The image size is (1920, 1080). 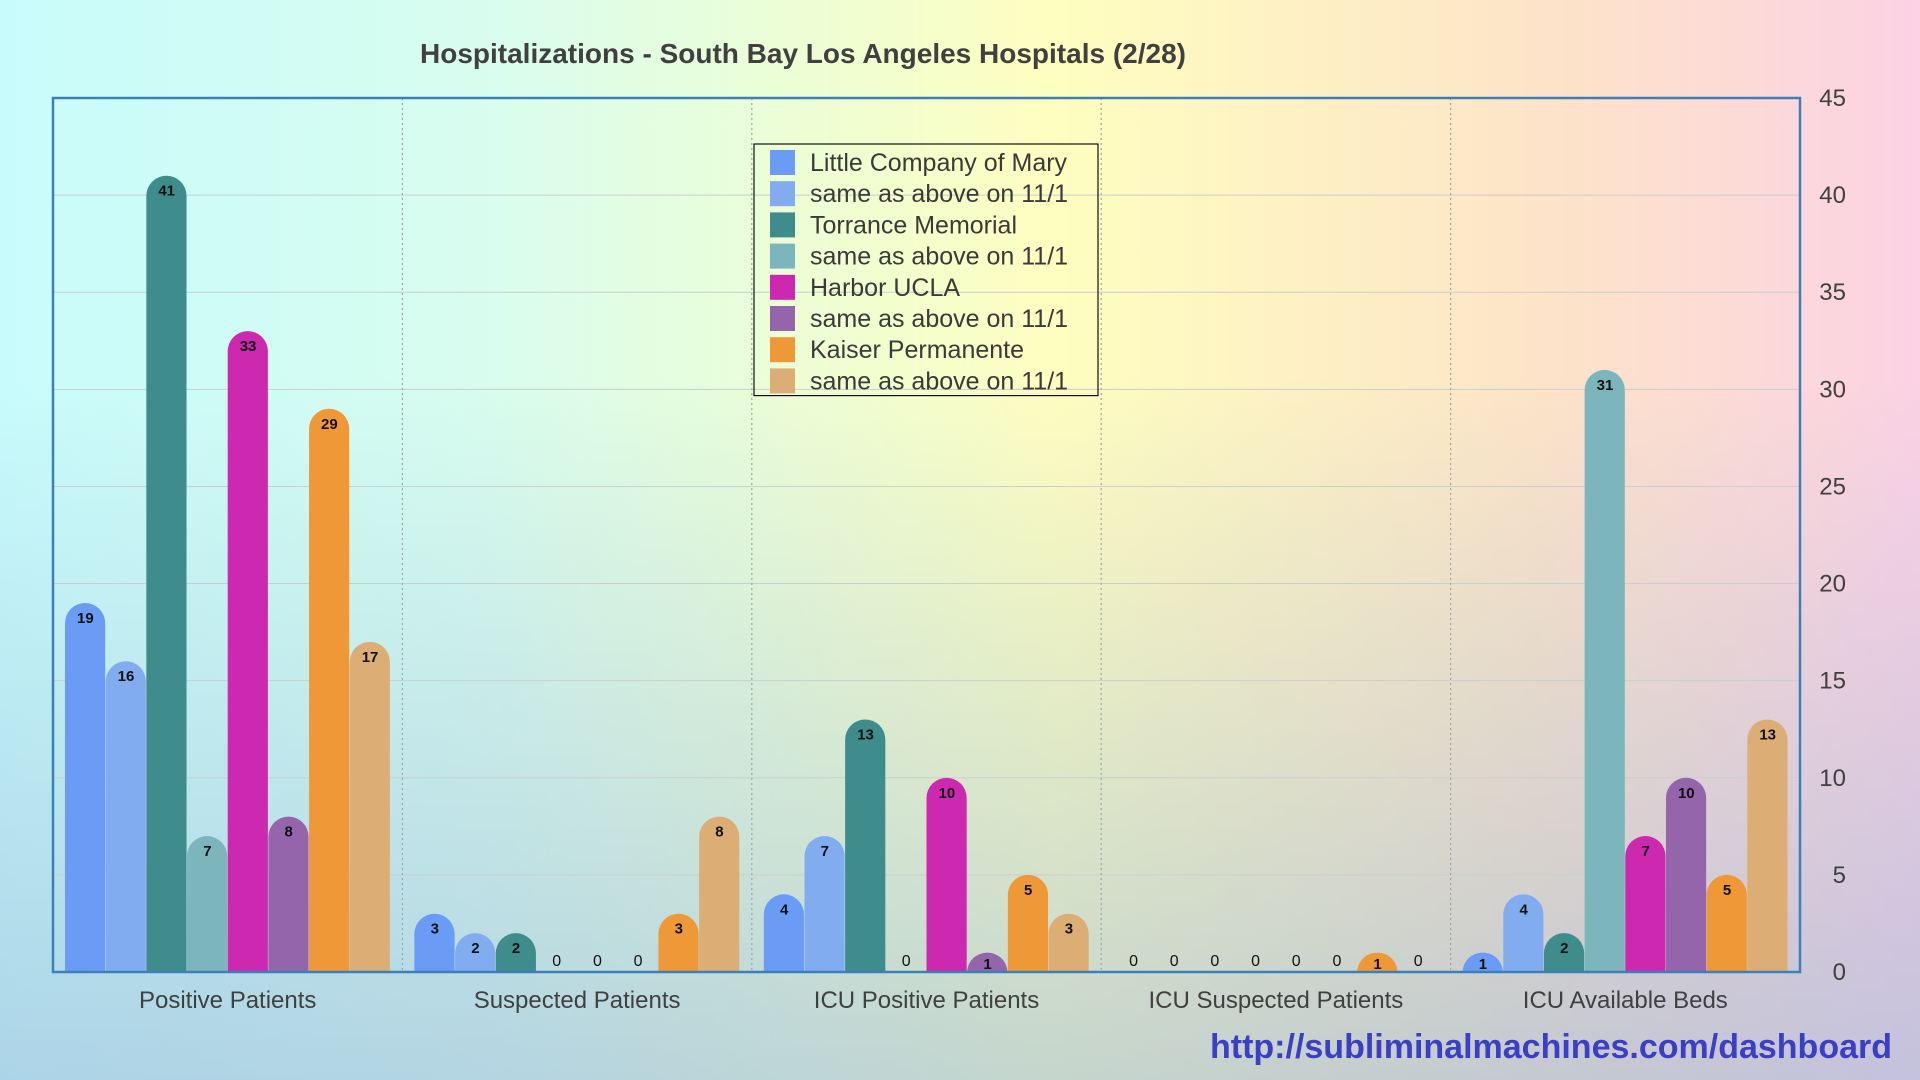 I want to click on y-tick-label: 35, so click(x=1832, y=292).